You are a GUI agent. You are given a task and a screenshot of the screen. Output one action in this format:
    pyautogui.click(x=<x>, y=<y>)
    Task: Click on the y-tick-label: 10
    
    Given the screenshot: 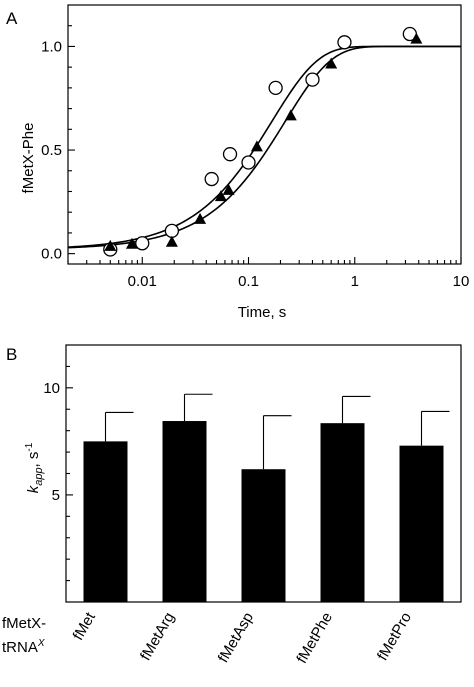 What is the action you would take?
    pyautogui.click(x=51, y=388)
    